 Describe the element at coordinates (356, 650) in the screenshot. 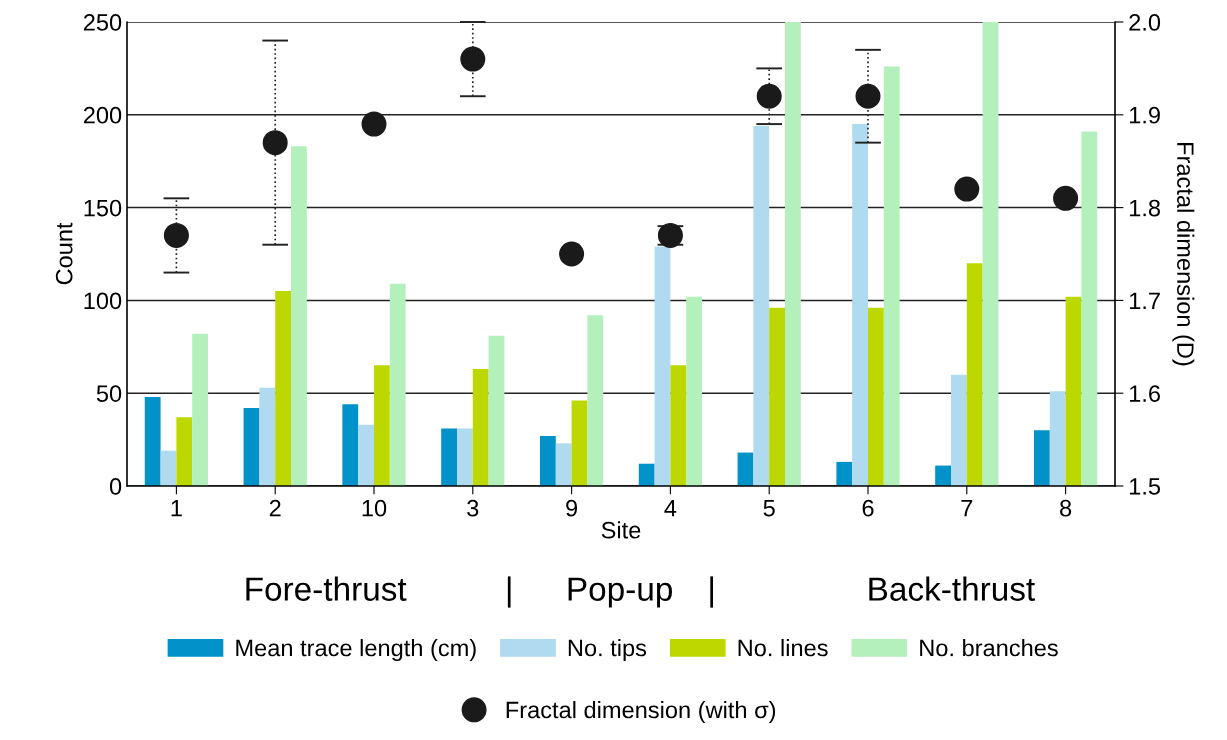

I see `legend-label: Mean trace length (cm)` at that location.